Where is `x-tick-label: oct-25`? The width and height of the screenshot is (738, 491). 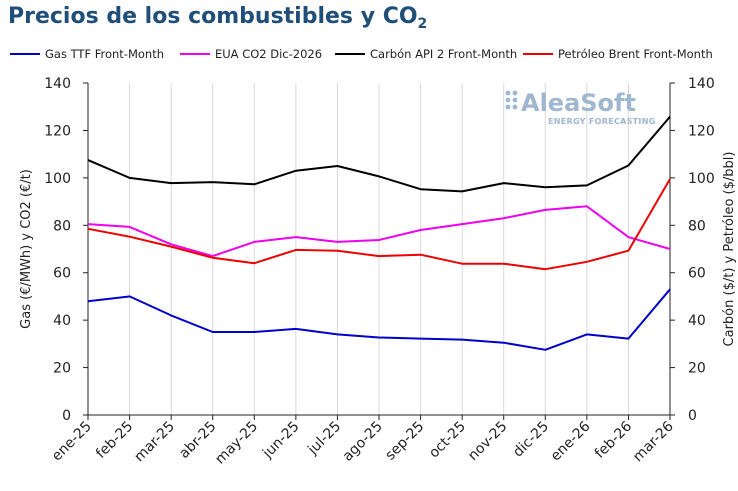
x-tick-label: oct-25 is located at coordinates (447, 440).